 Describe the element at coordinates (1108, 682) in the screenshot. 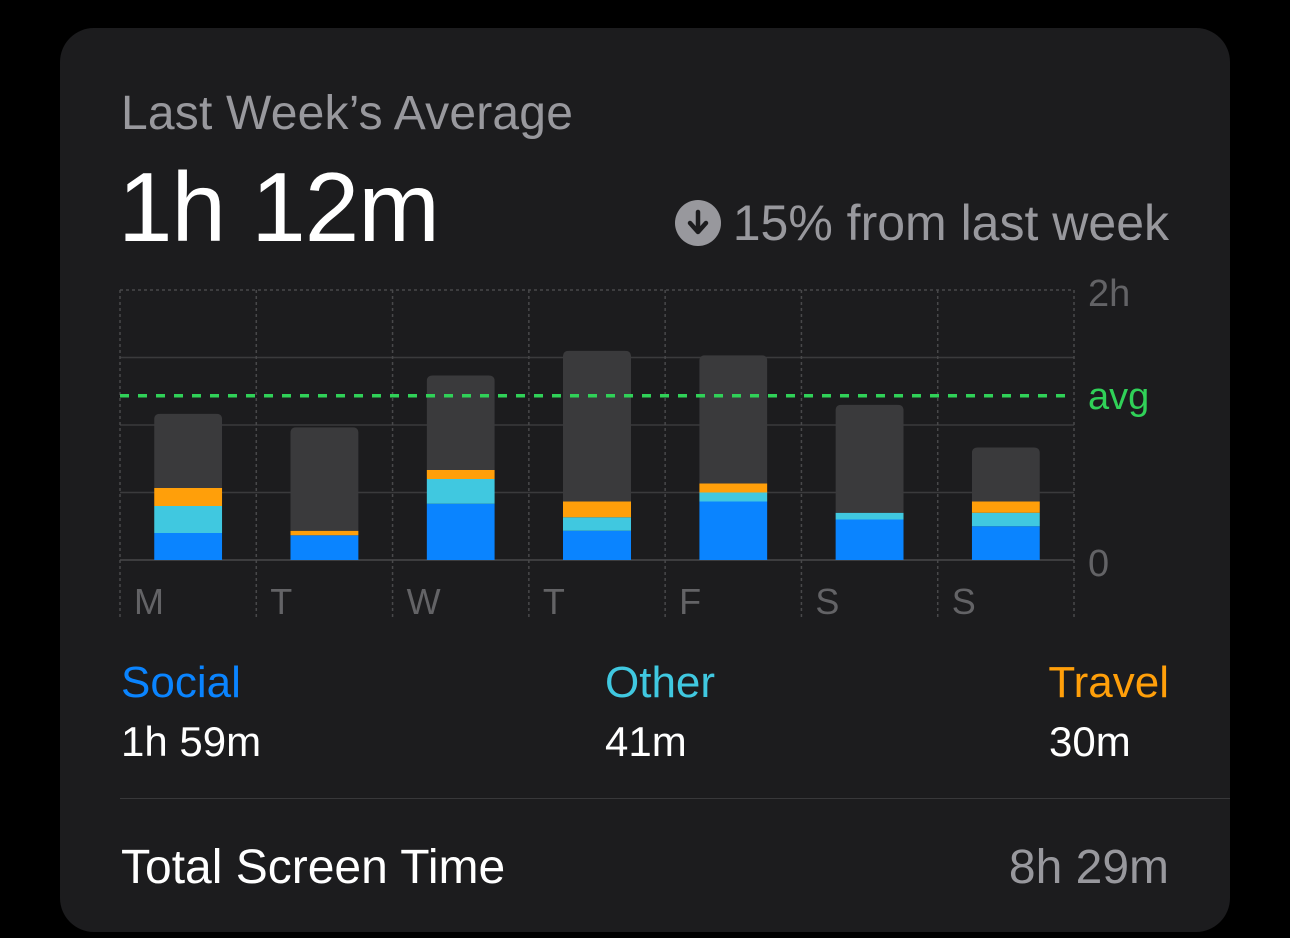

I see `legend-travel-label: Travel` at that location.